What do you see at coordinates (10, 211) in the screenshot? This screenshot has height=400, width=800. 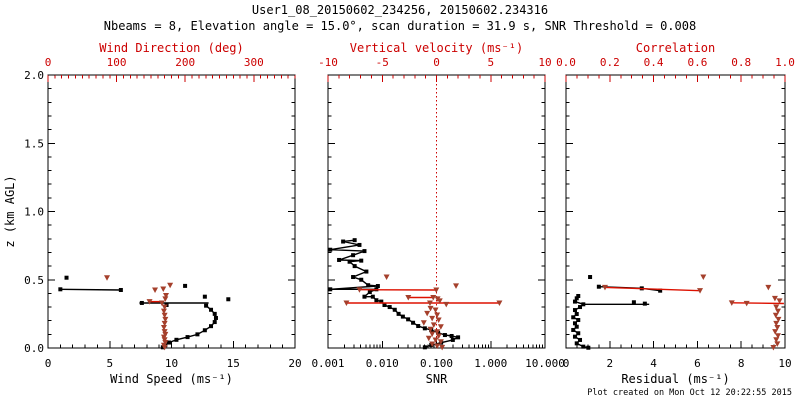 I see `y-axis-label: z (km AGL)` at bounding box center [10, 211].